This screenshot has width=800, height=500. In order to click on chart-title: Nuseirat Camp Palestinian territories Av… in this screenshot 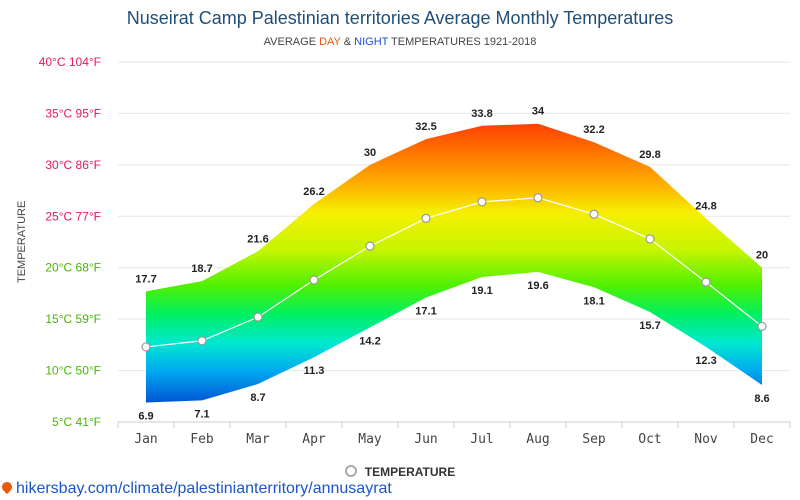, I will do `click(400, 18)`.